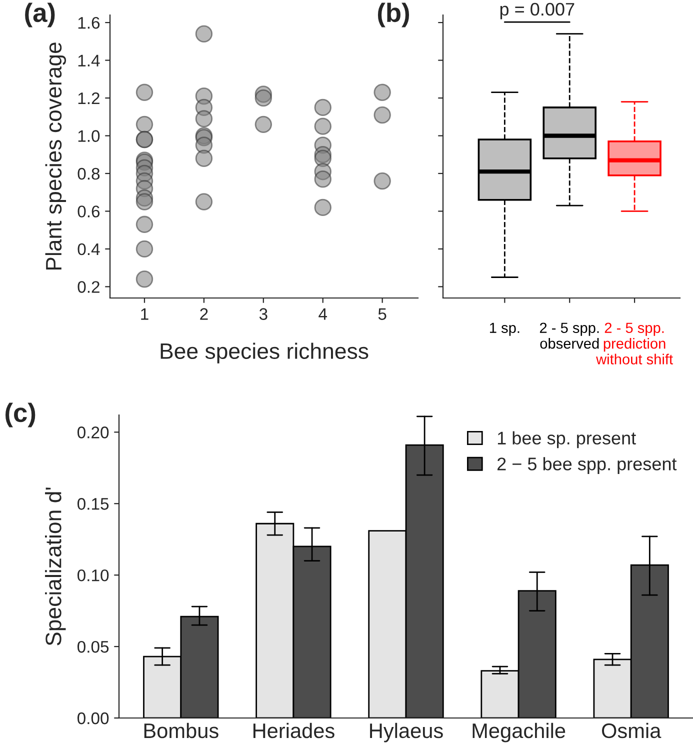 The width and height of the screenshot is (693, 753). I want to click on text: (a), so click(40, 15).